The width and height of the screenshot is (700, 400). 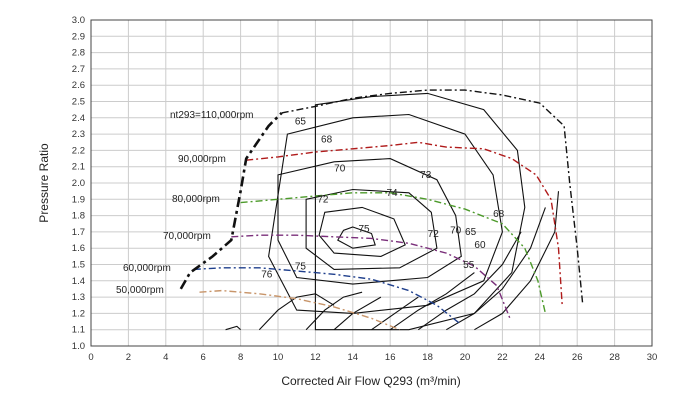 I want to click on y-tick-label: 1.8, so click(x=78, y=216).